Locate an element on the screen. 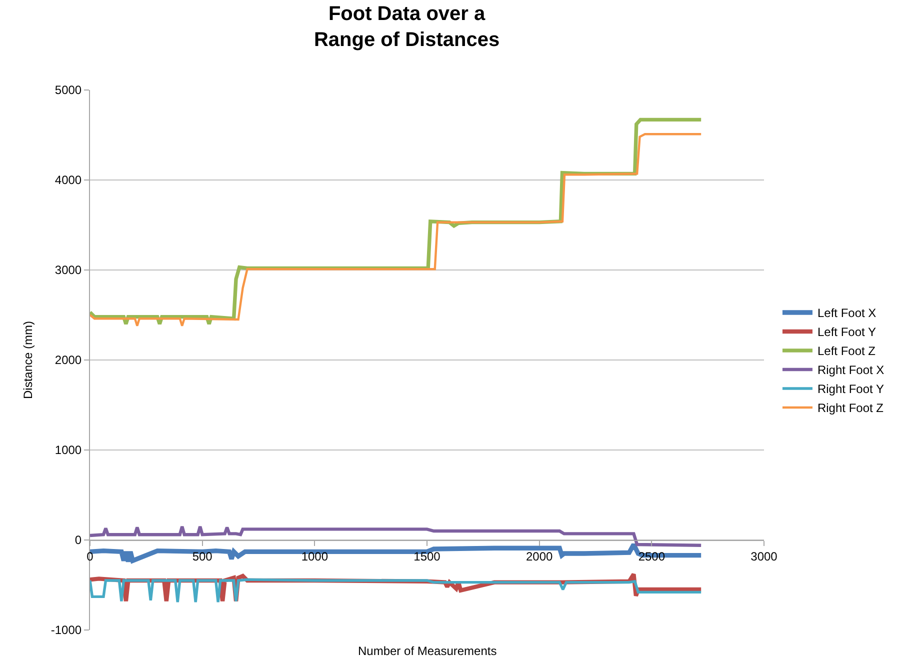 The width and height of the screenshot is (904, 660). y-tick-label: 1000 is located at coordinates (68, 450).